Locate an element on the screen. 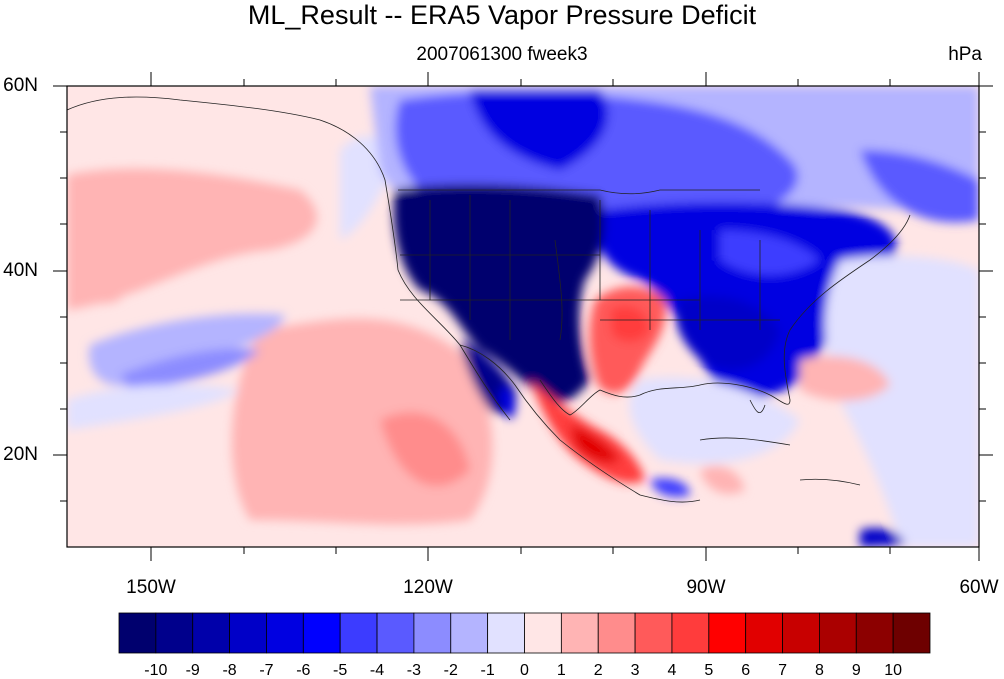  pacific-negative-streak is located at coordinates (187, 349).